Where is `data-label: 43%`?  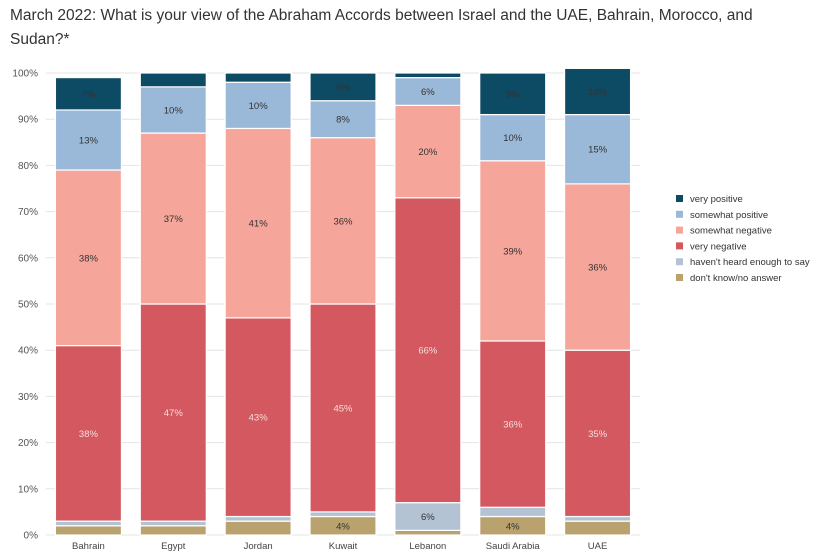 data-label: 43% is located at coordinates (259, 418).